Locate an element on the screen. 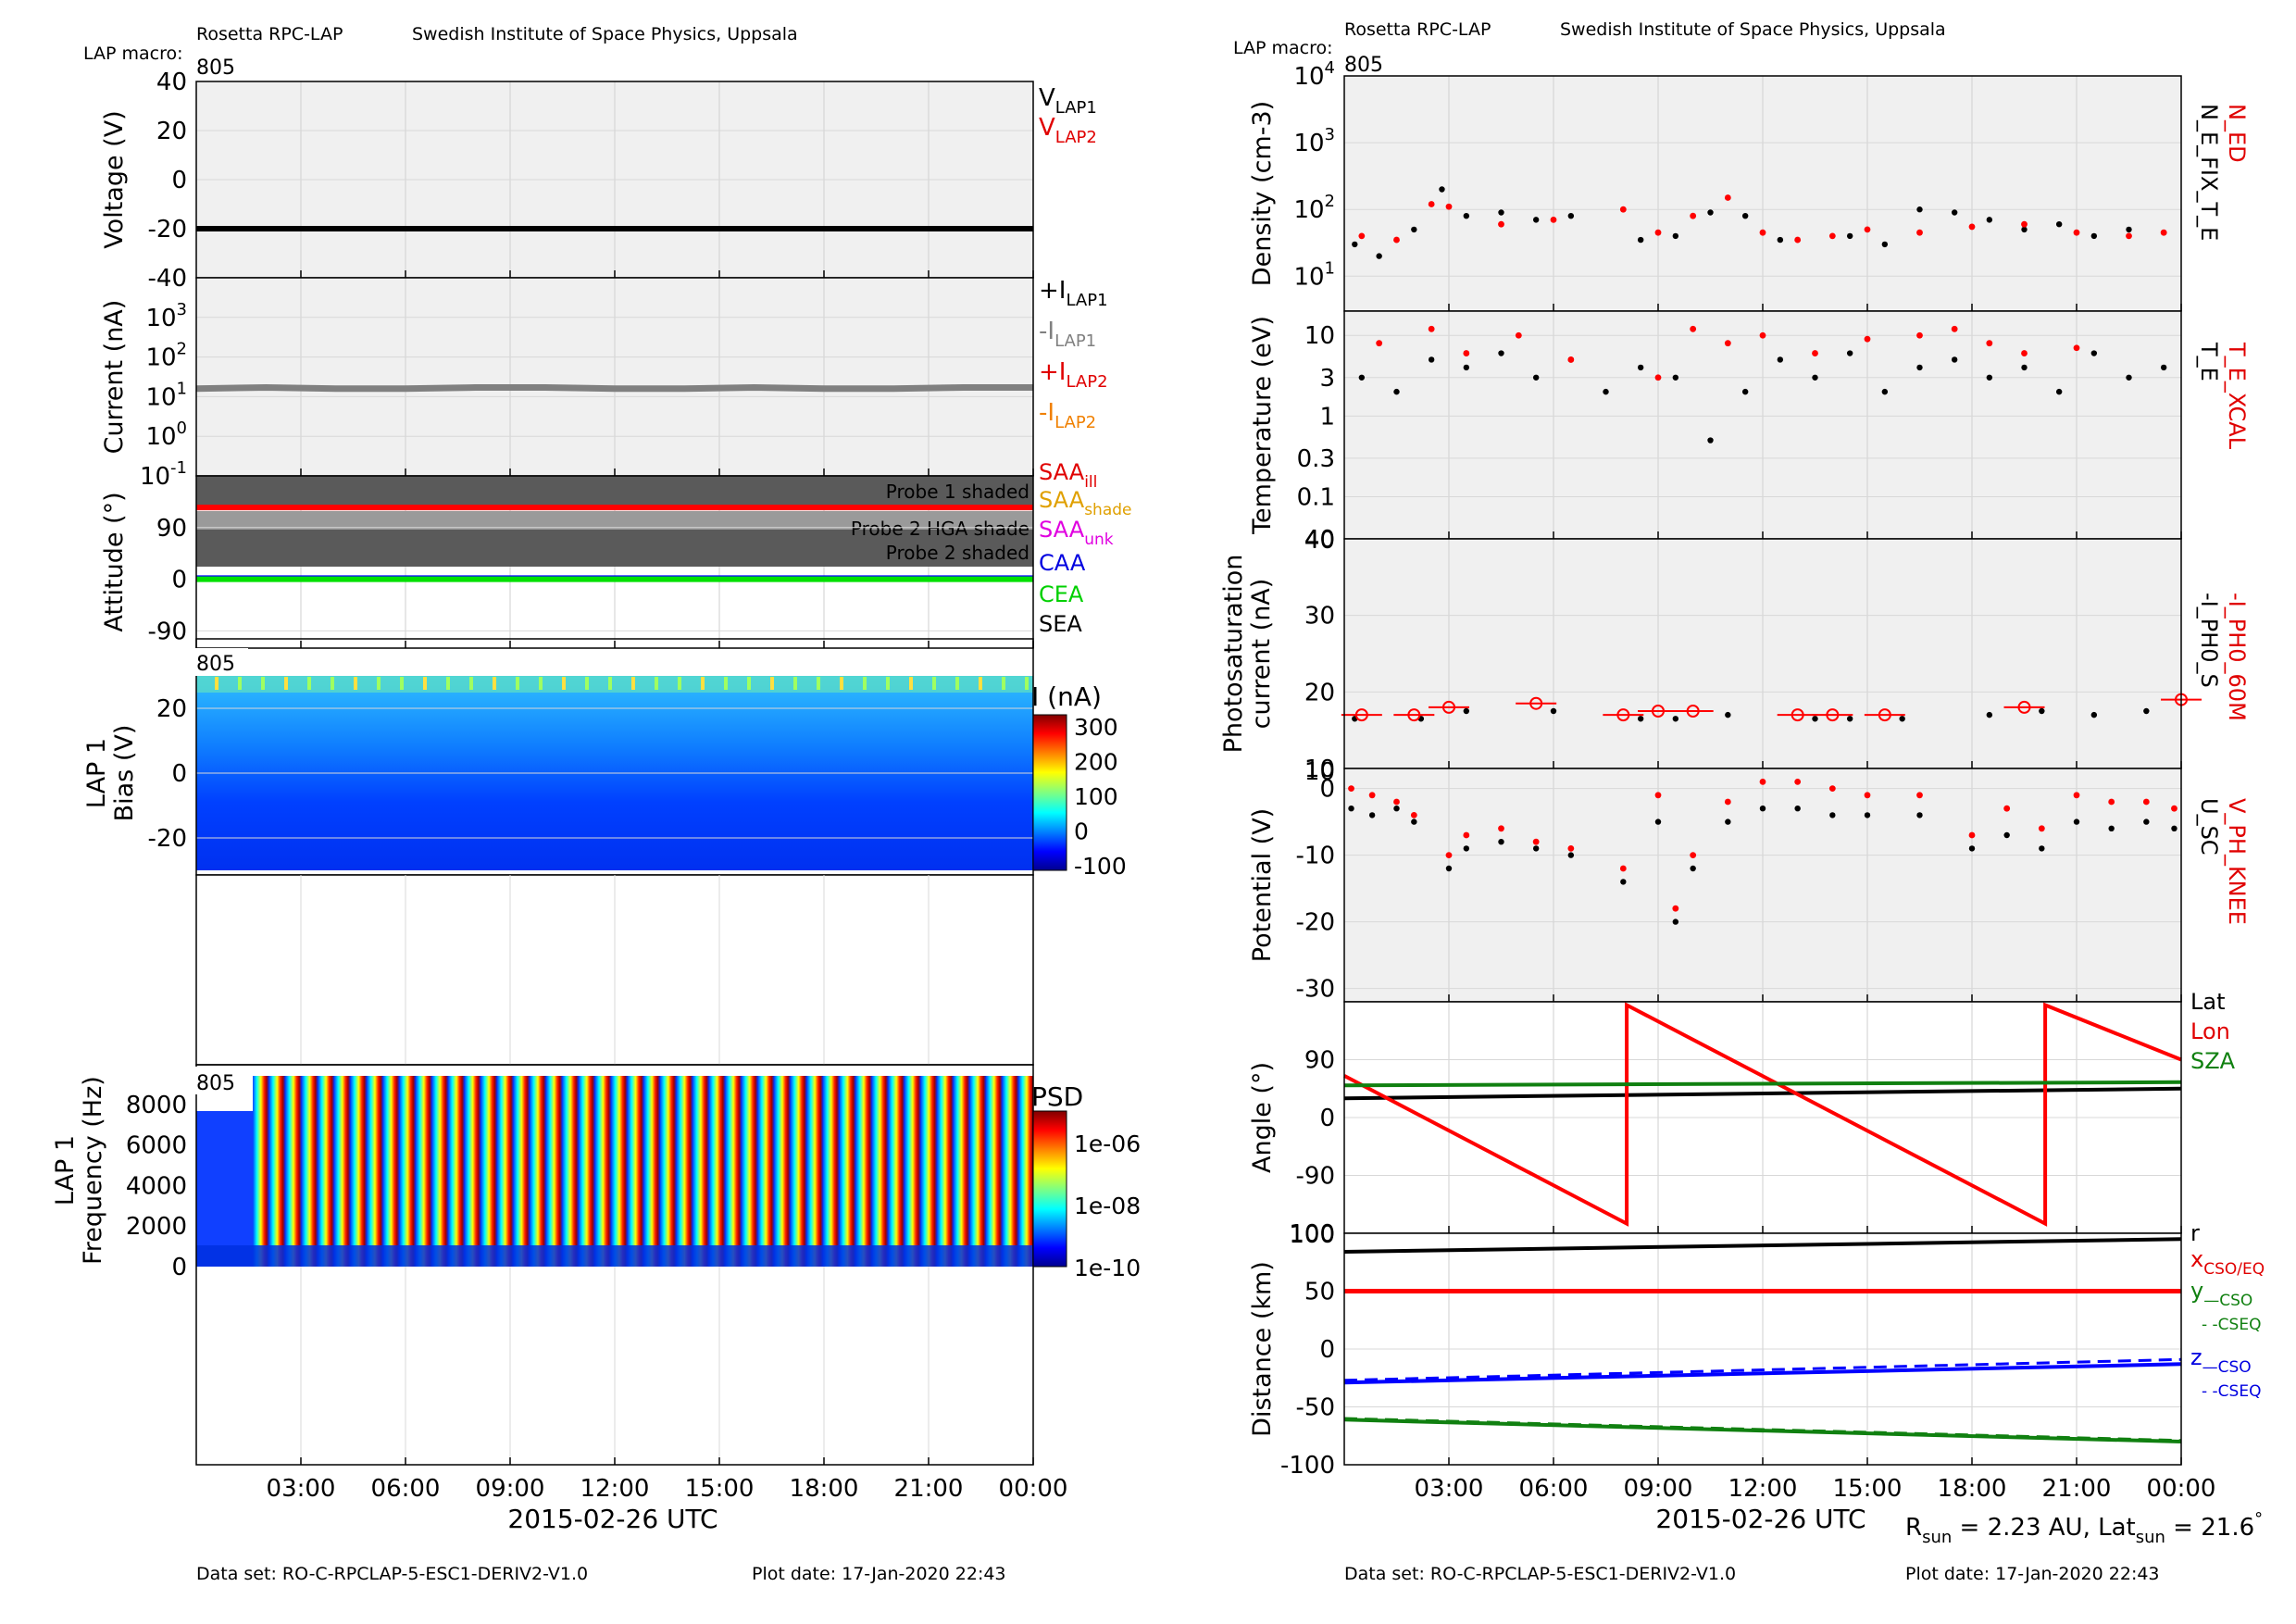  angle-series-Lat is located at coordinates (1762, 1093).